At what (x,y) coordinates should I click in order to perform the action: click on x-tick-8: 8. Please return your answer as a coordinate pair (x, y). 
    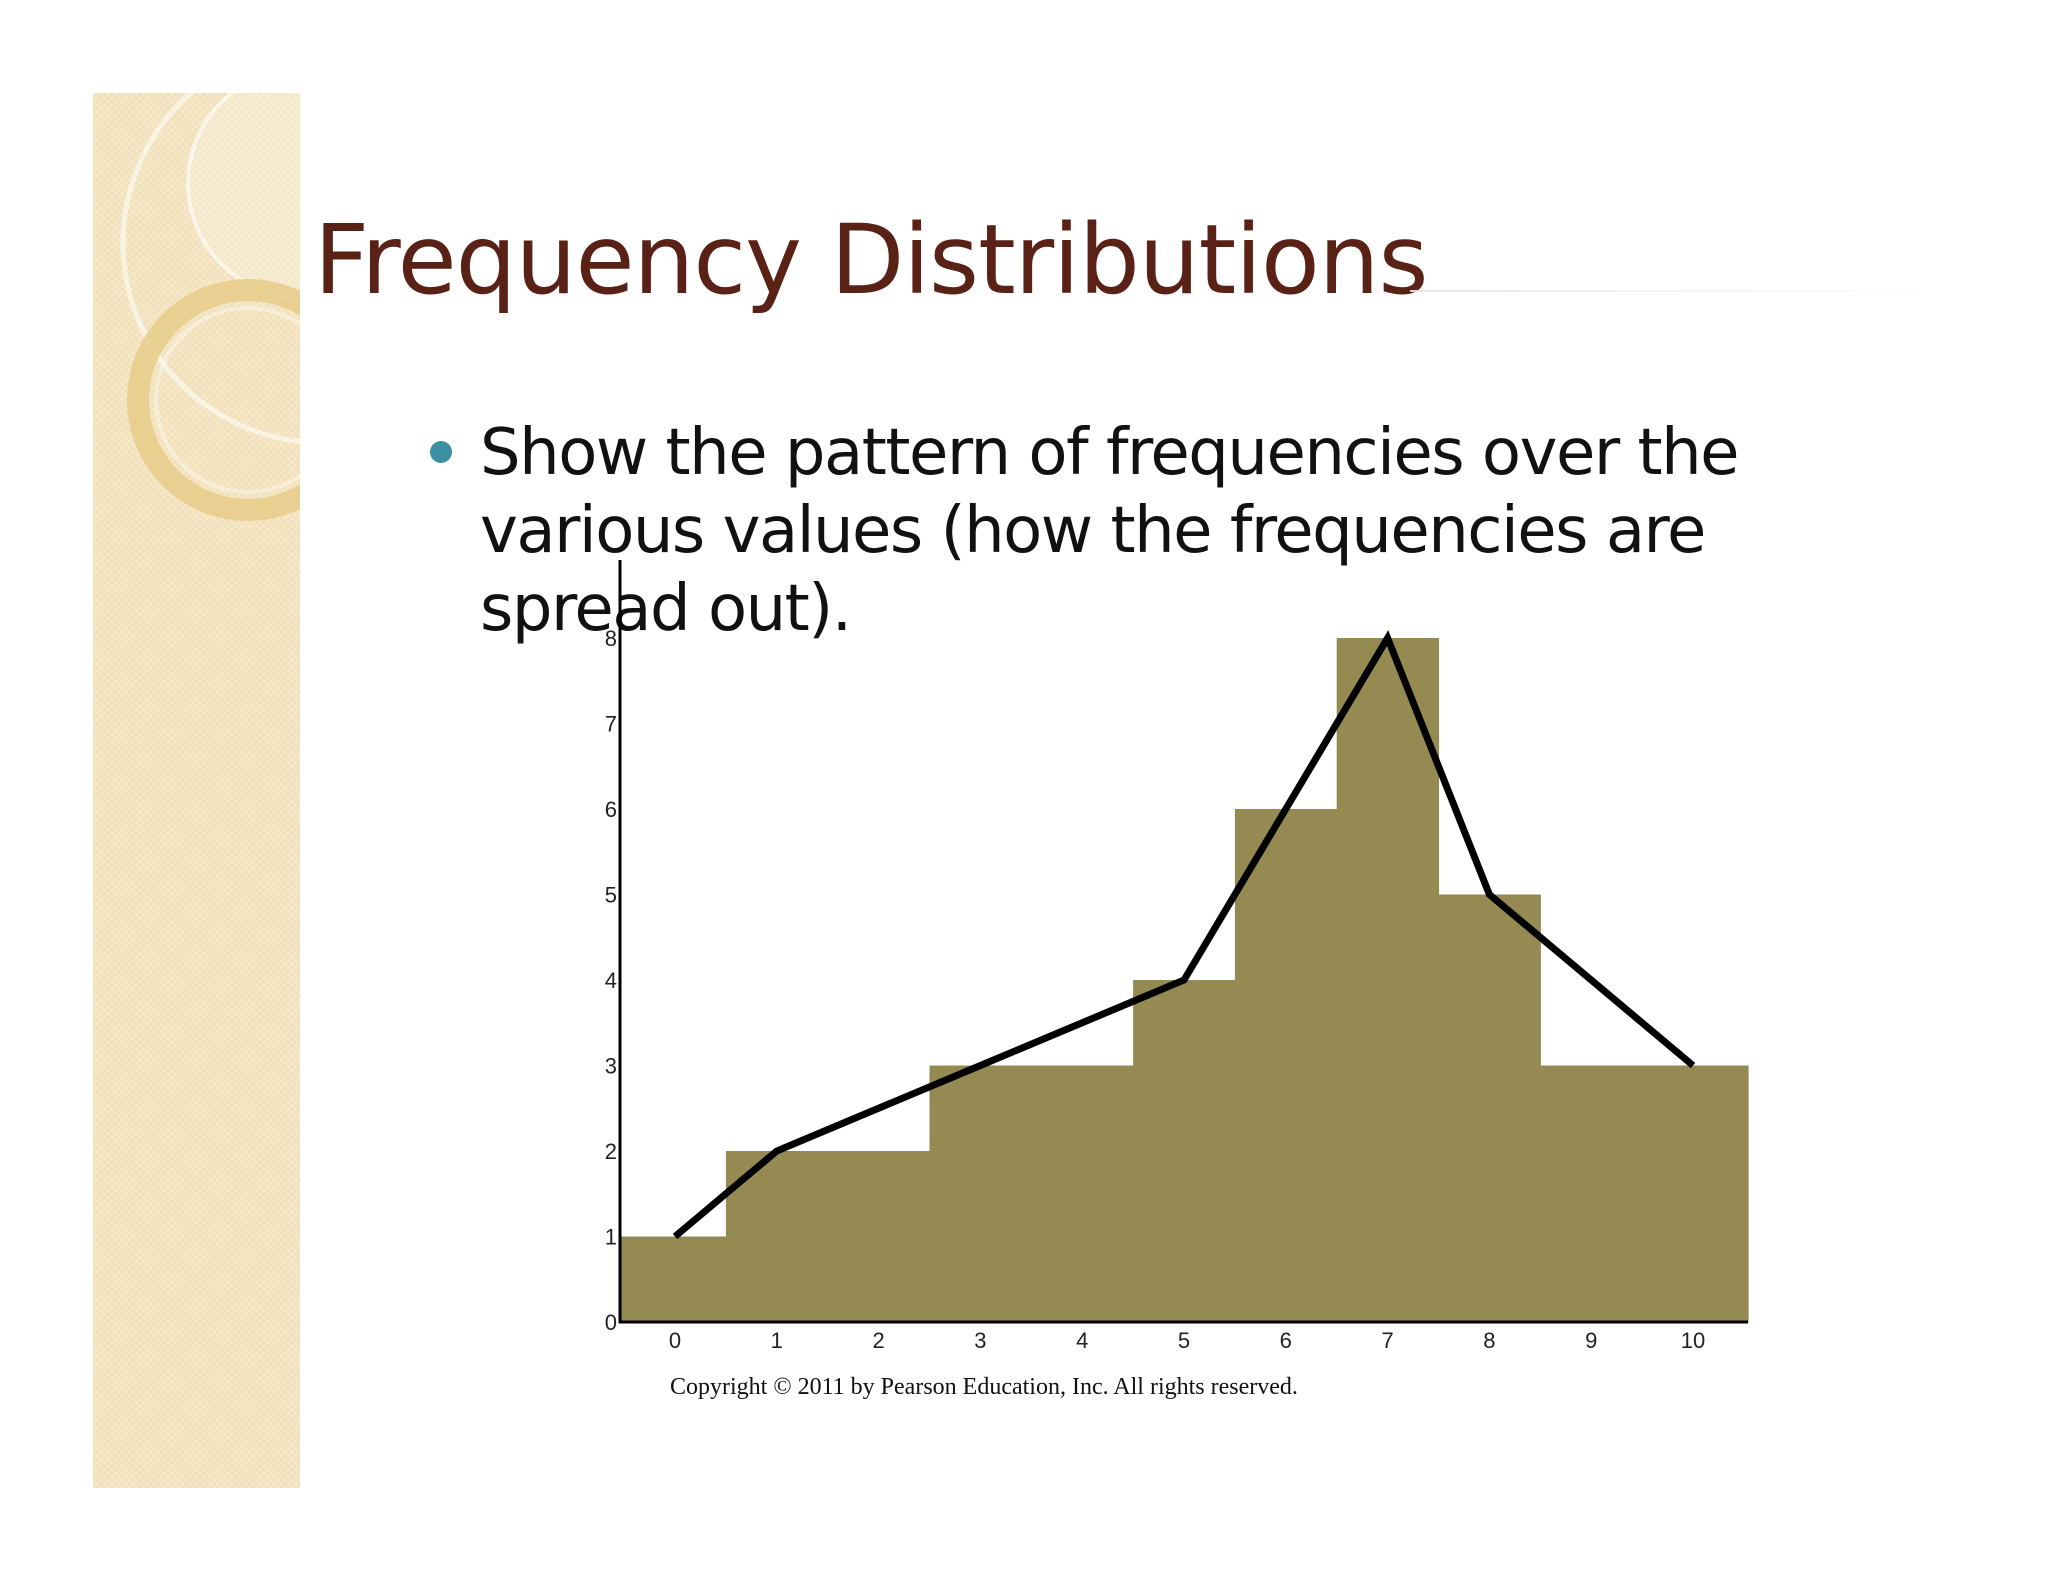
    Looking at the image, I should click on (1489, 1340).